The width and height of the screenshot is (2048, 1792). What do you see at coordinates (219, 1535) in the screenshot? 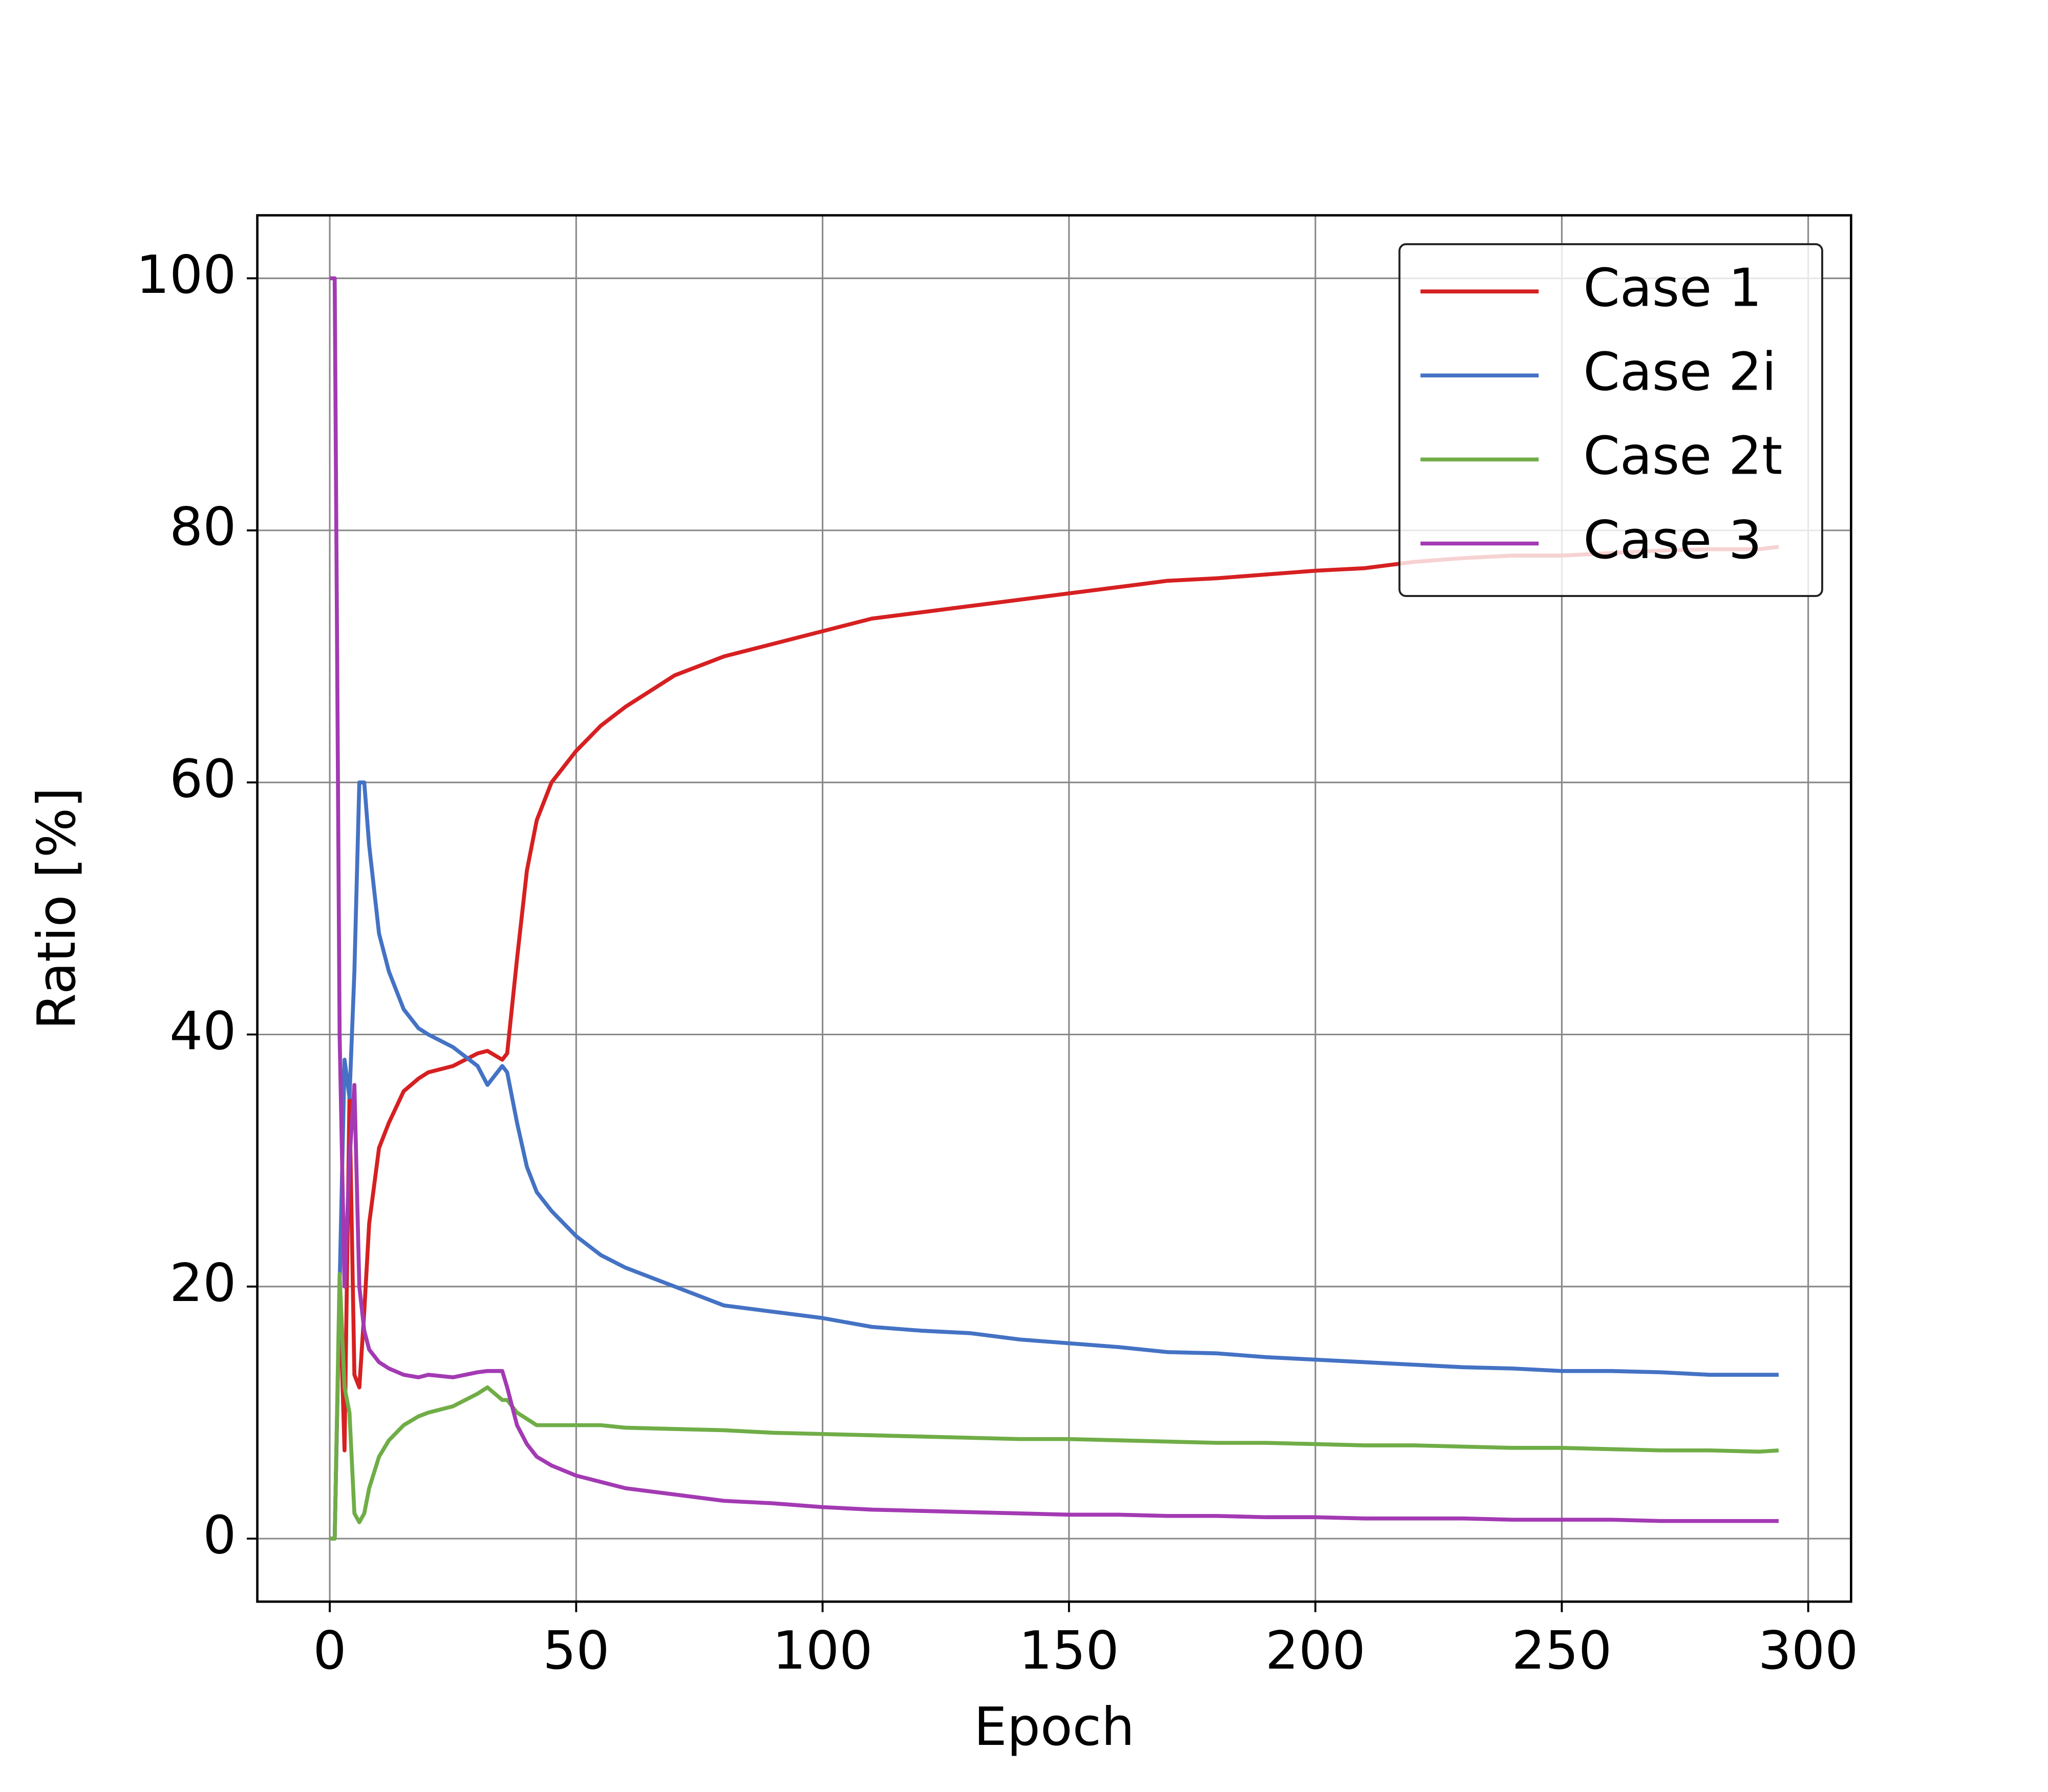
I see `y-tick-label: 0` at bounding box center [219, 1535].